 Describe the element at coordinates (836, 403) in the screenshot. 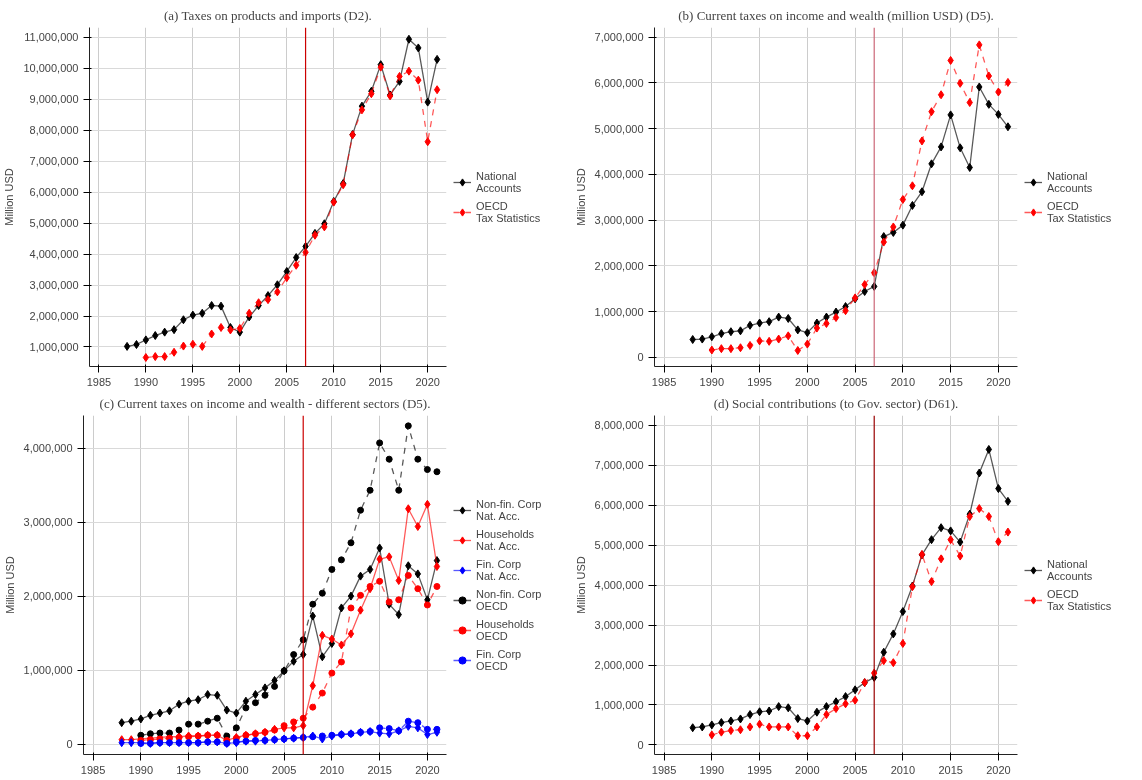

I see `chart-title: (d) Social contributions (to Gov. sector) (D61).` at that location.